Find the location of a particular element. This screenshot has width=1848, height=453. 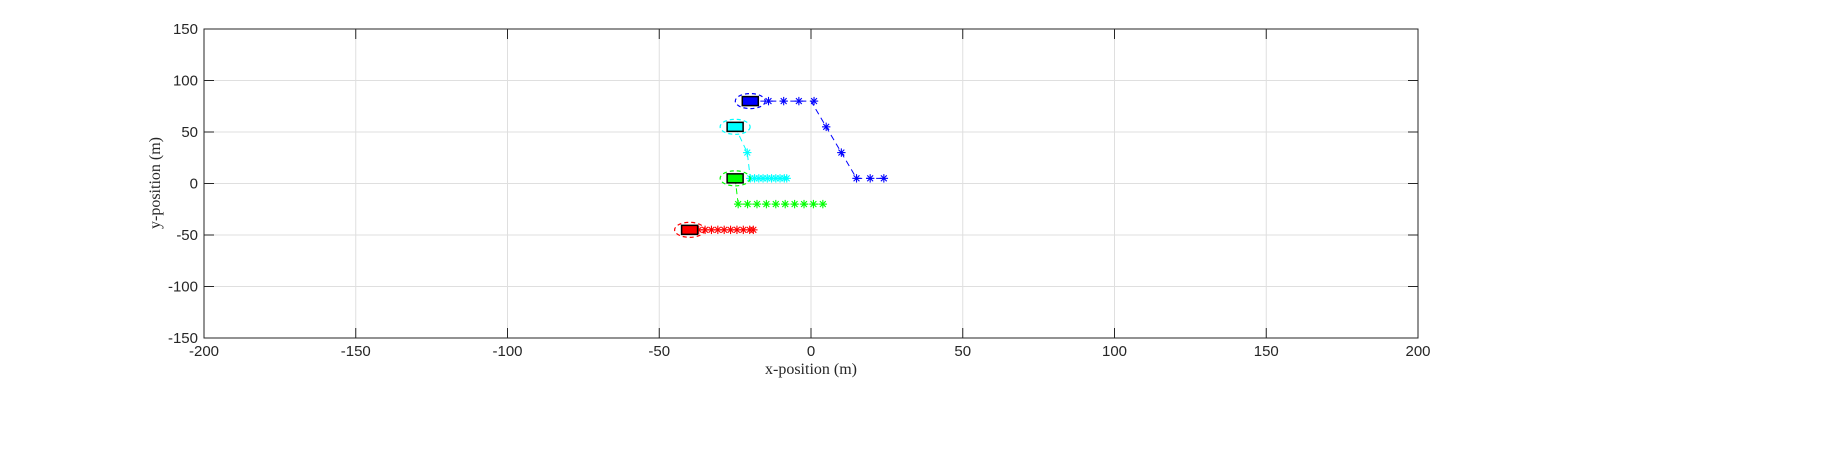

trajectories is located at coordinates (789, 165).